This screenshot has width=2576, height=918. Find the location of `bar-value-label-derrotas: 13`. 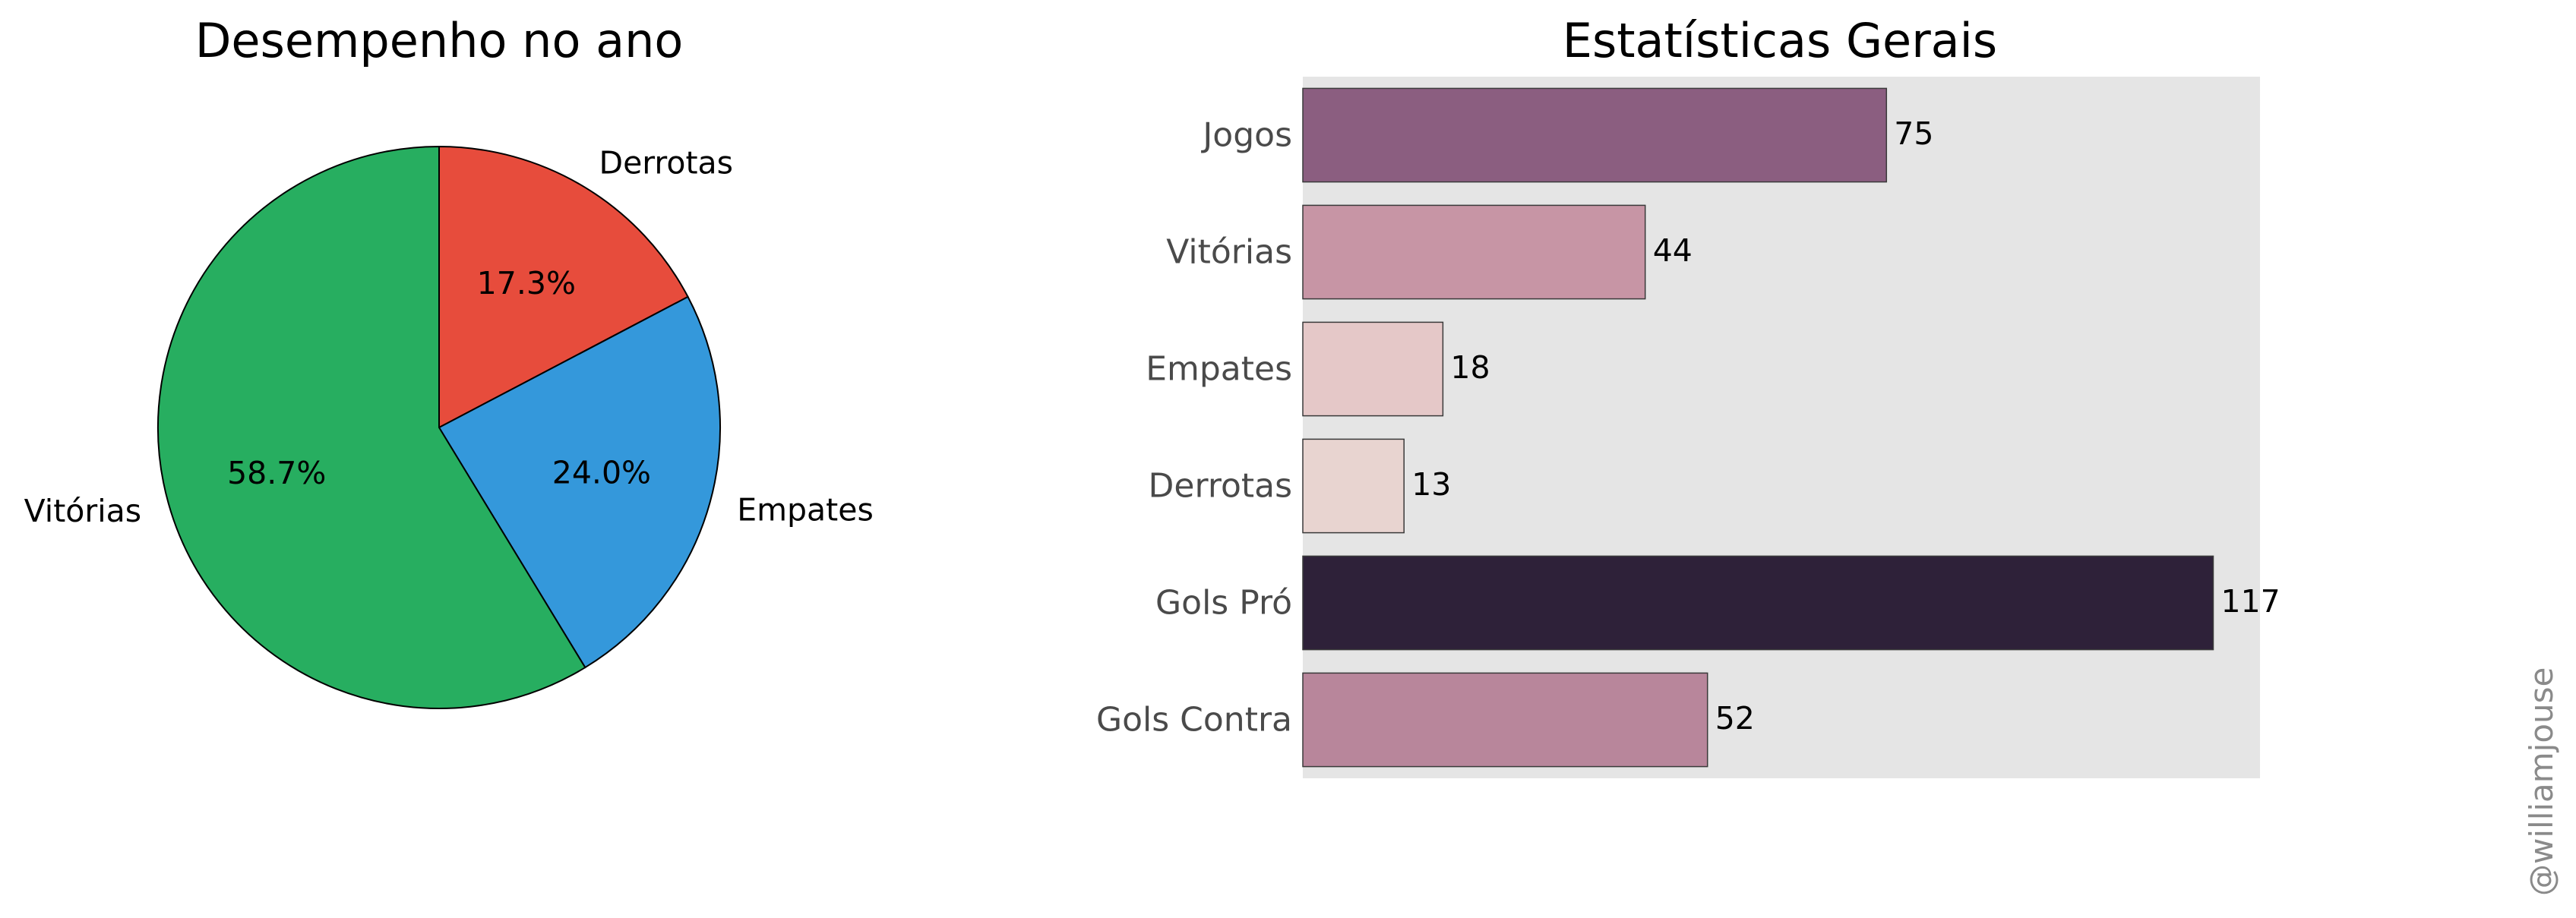

bar-value-label-derrotas: 13 is located at coordinates (1431, 484).